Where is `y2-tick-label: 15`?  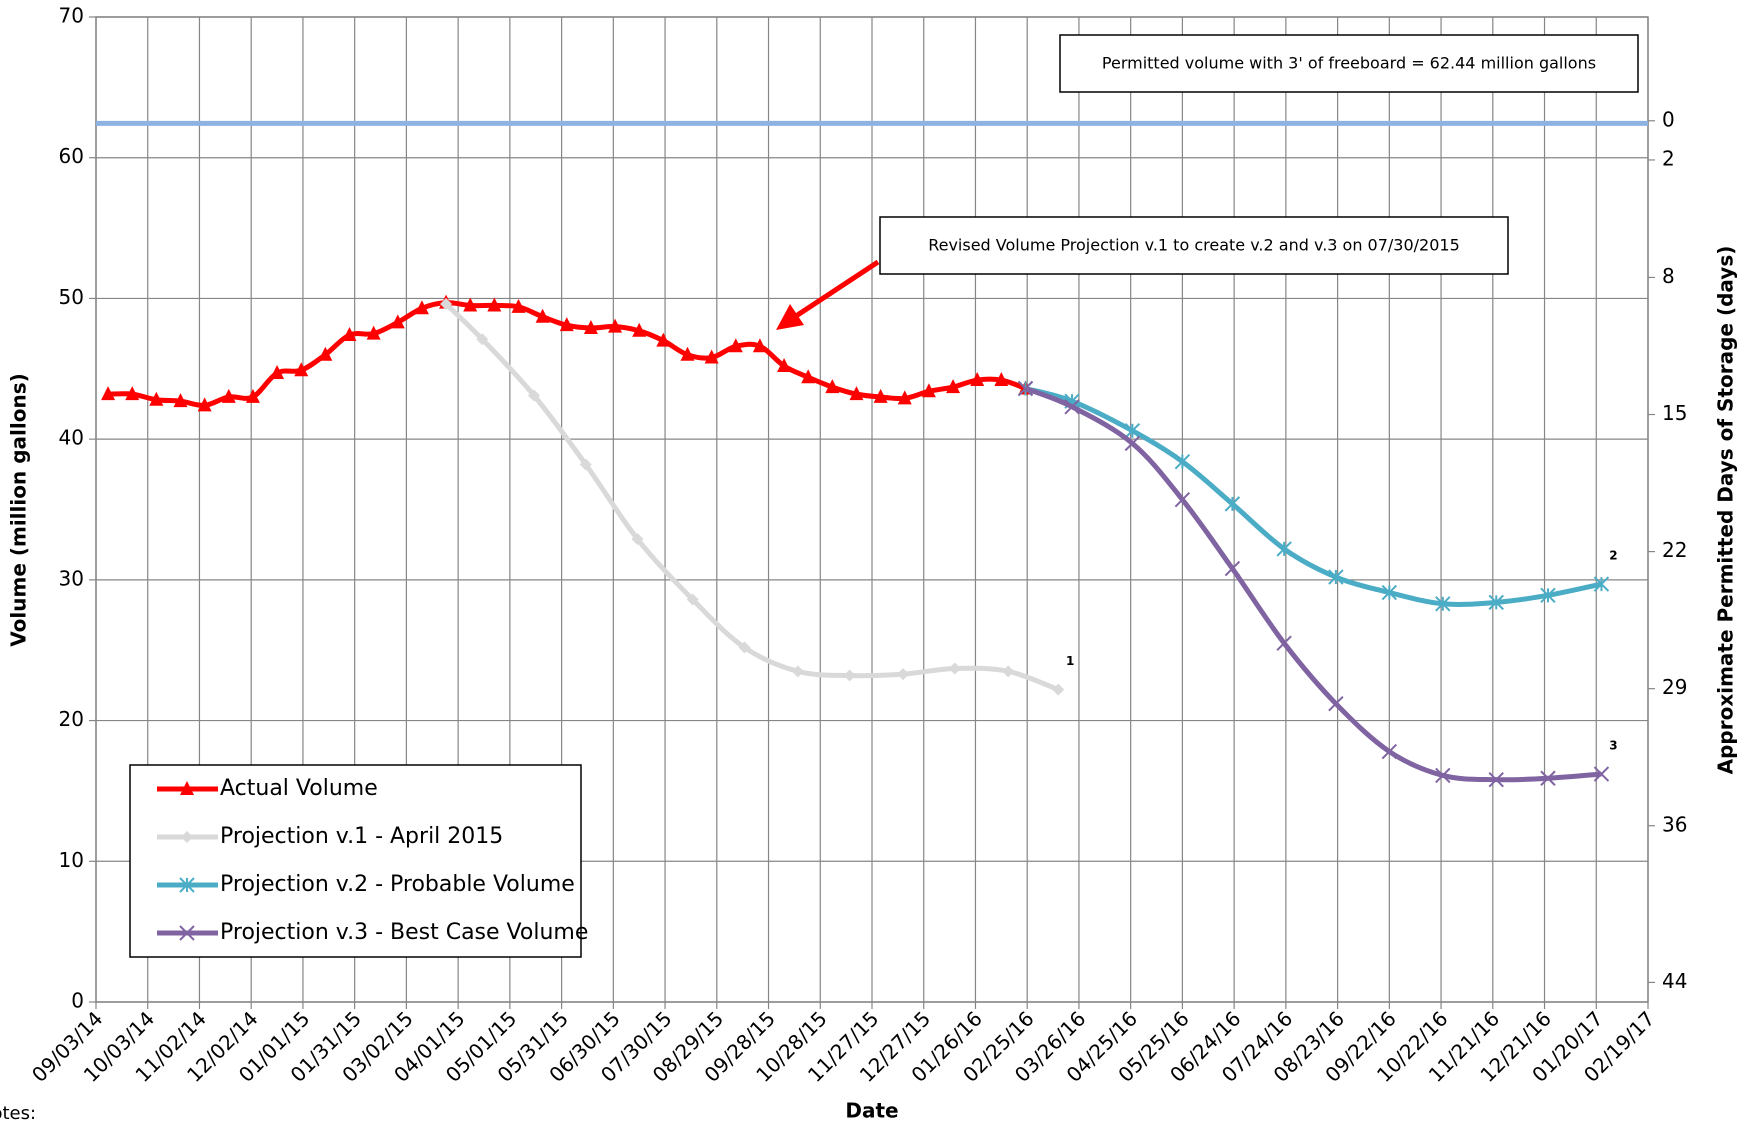 y2-tick-label: 15 is located at coordinates (1674, 413).